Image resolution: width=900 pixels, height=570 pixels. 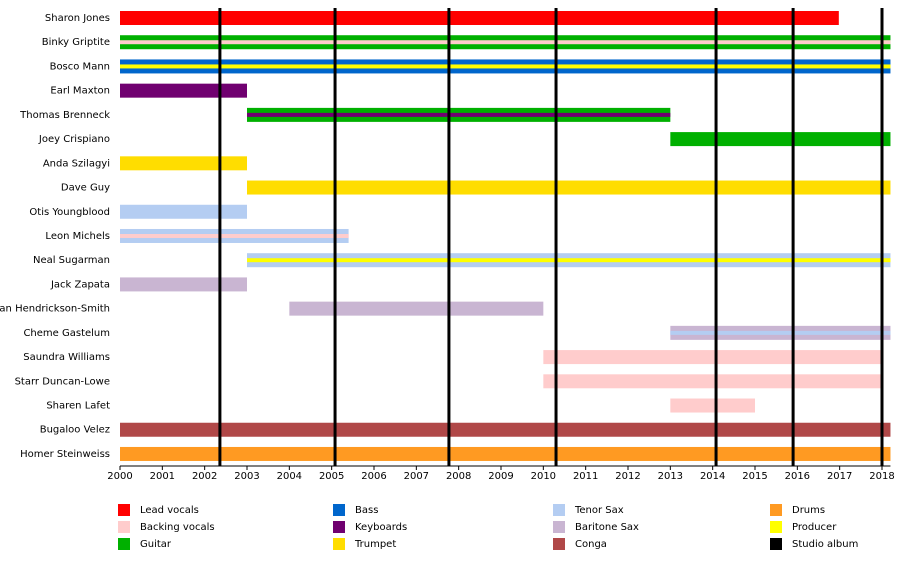 I want to click on legend-label: Keyboards, so click(x=381, y=527).